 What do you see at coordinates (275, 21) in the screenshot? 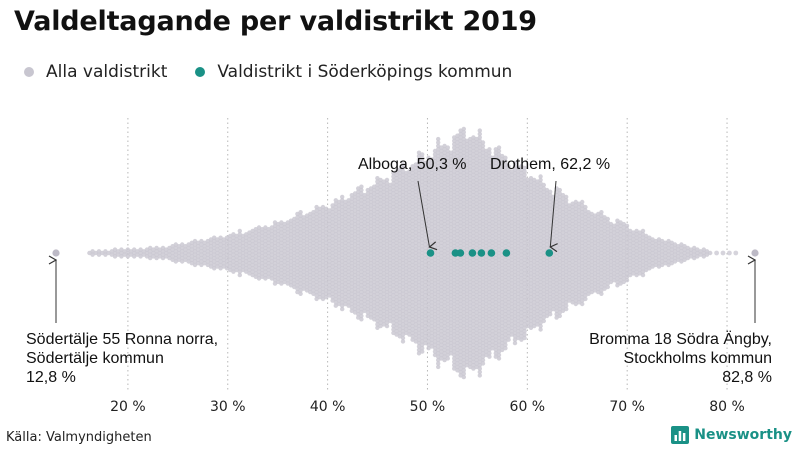
I see `chart-title: Valdeltagande per valdistrikt 2019` at bounding box center [275, 21].